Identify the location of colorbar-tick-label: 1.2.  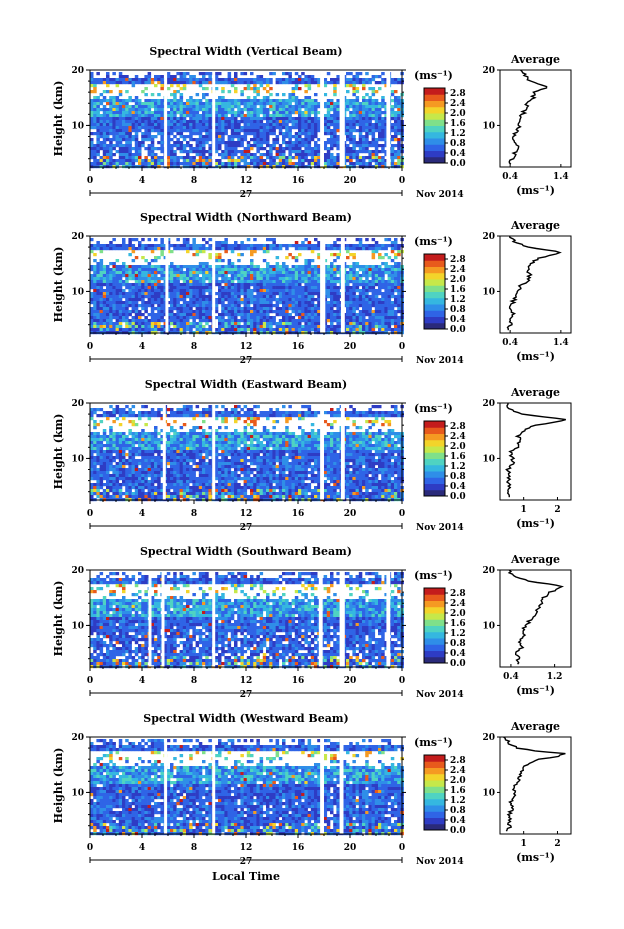
(458, 801).